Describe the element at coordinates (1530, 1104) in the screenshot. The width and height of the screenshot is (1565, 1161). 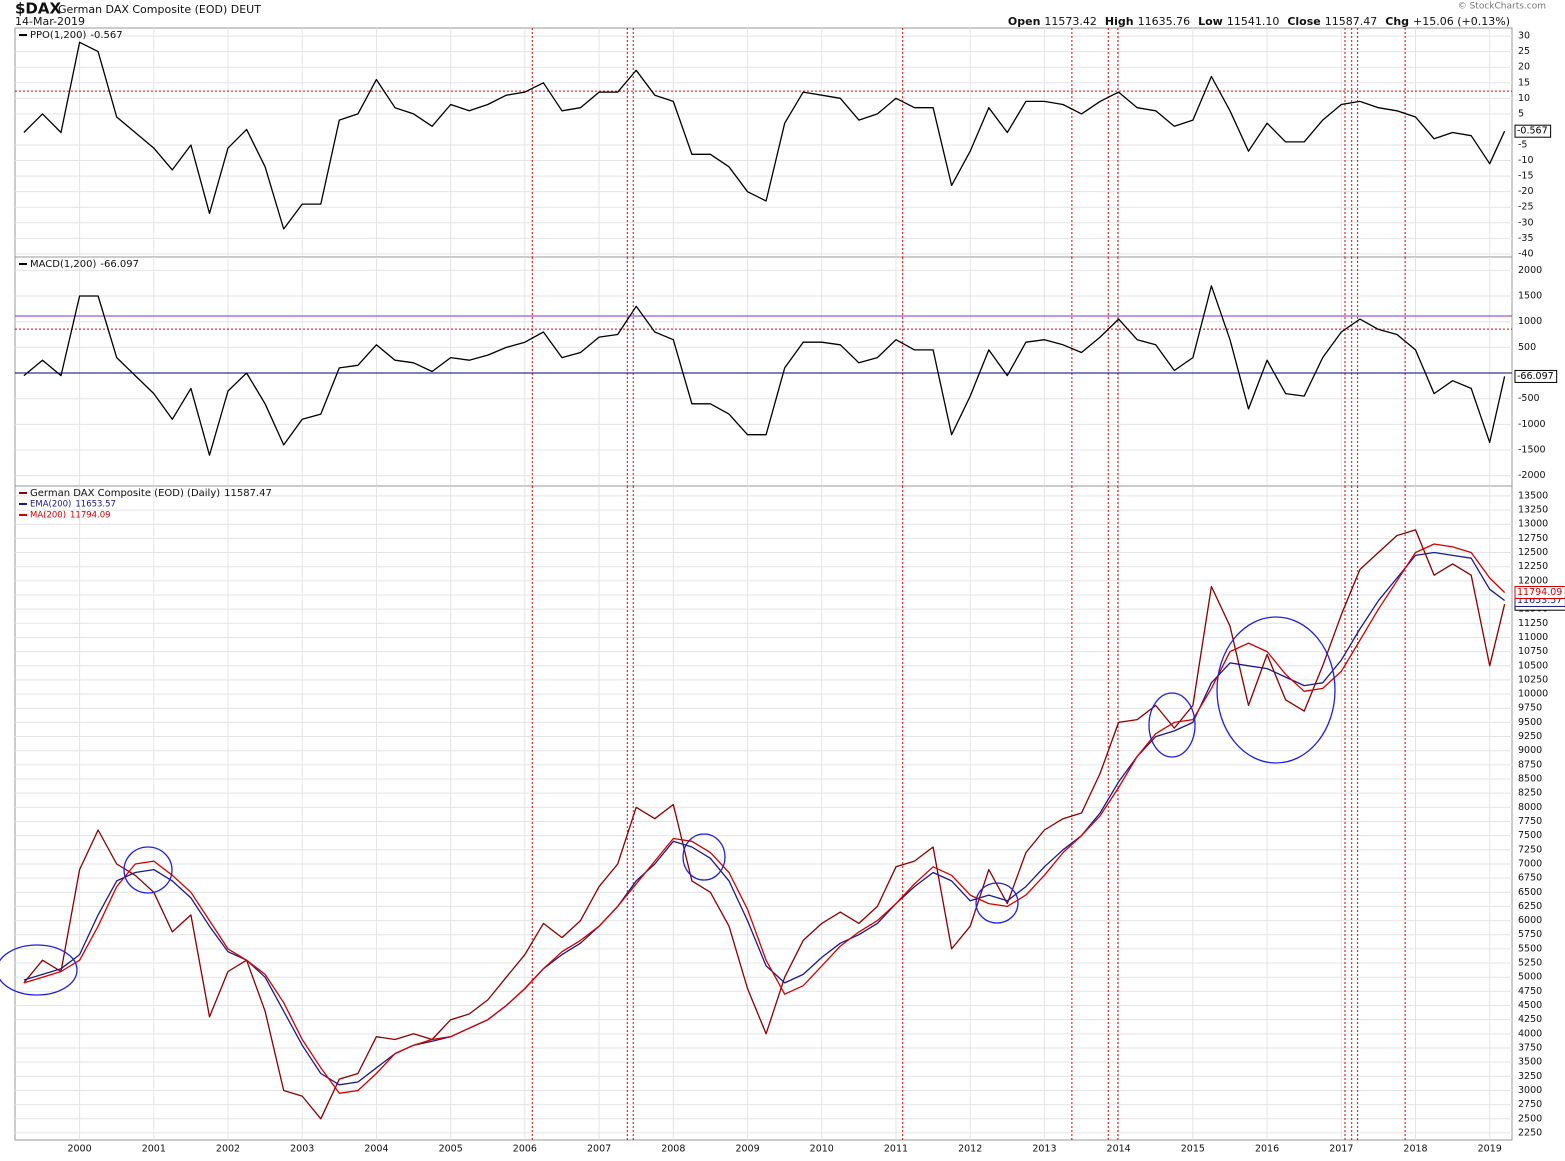
I see `y-tick-label: 2750` at that location.